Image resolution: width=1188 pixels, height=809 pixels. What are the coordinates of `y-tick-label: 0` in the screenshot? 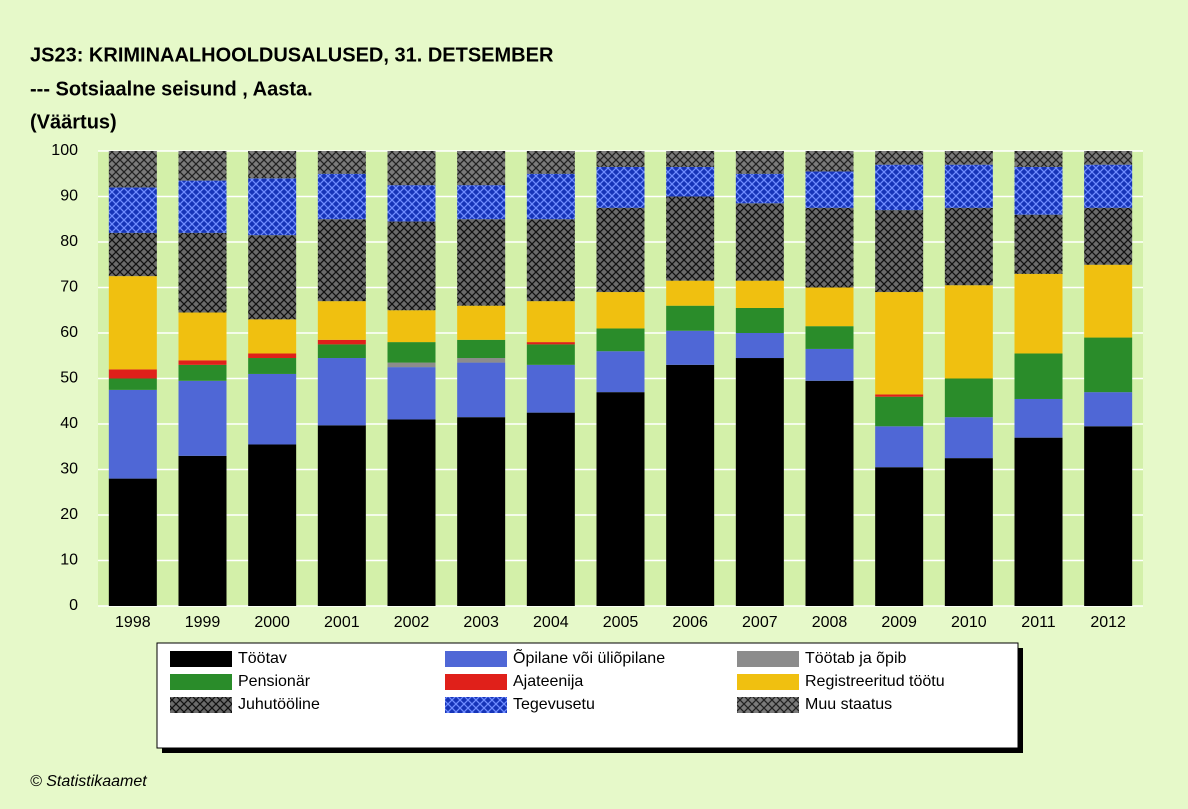 It's located at (73, 605).